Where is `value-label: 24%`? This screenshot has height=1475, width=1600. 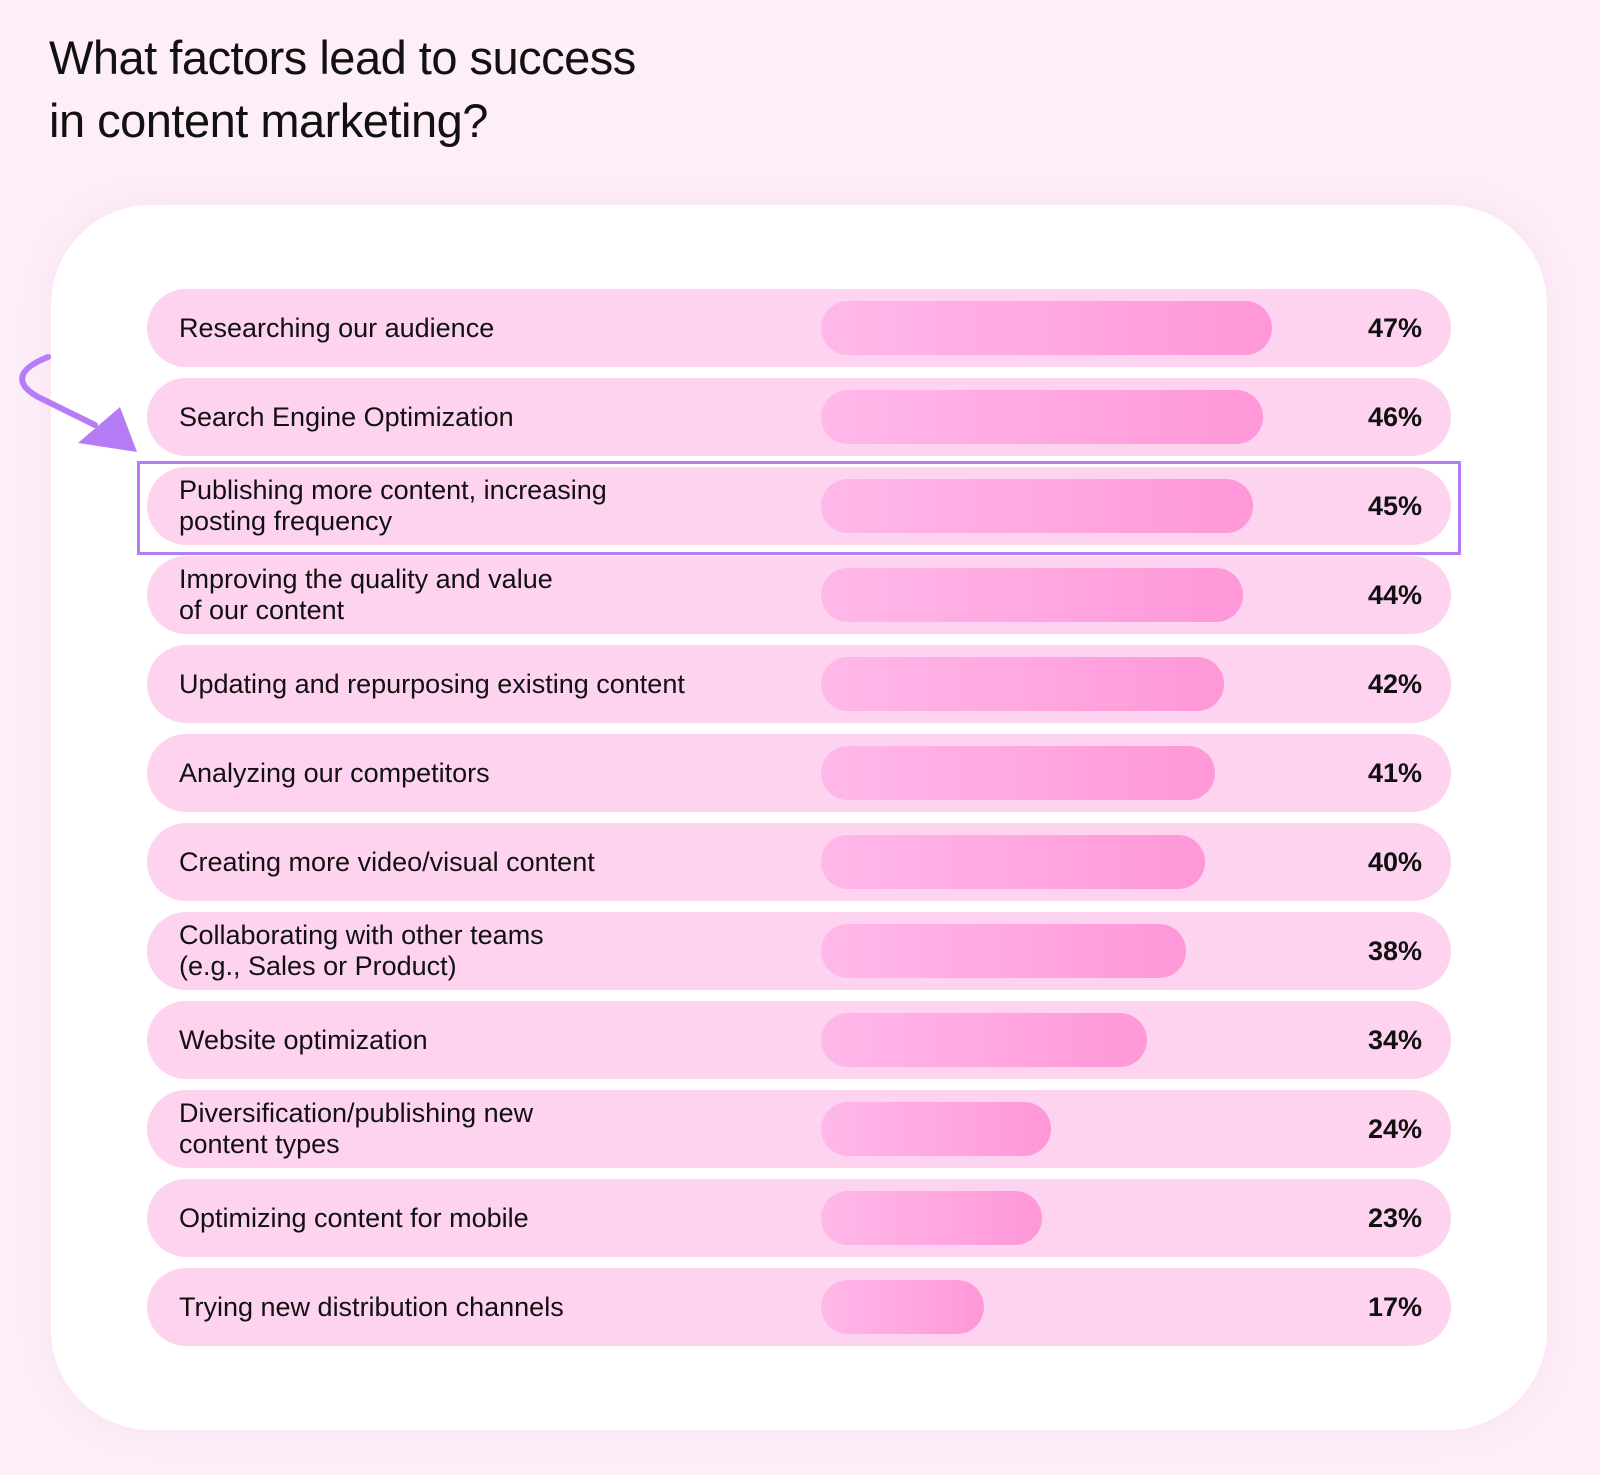
value-label: 24% is located at coordinates (1394, 1128).